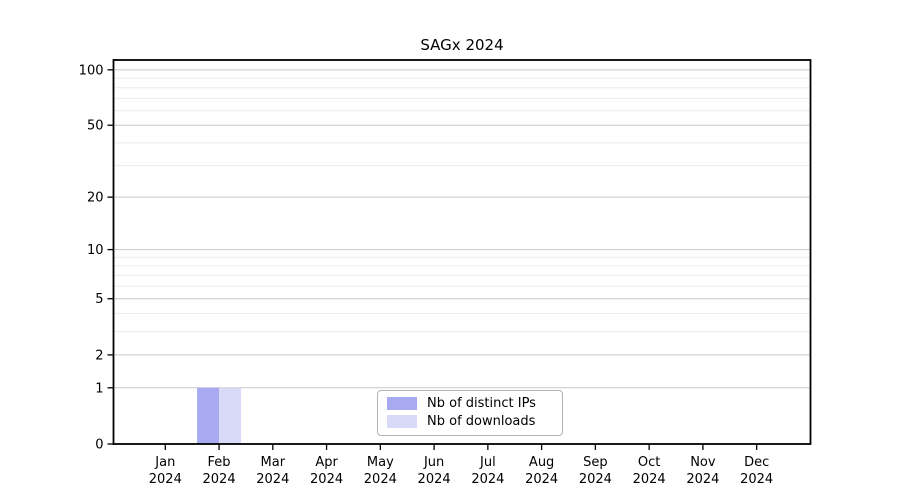  Describe the element at coordinates (164, 462) in the screenshot. I see `x-tick-label-month: Jan` at that location.